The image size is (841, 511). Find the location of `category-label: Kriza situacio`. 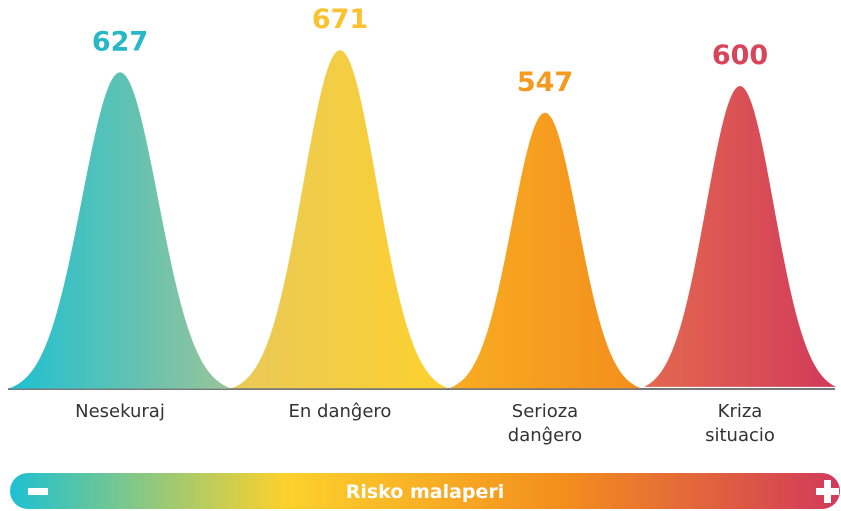

category-label: Kriza situacio is located at coordinates (740, 423).